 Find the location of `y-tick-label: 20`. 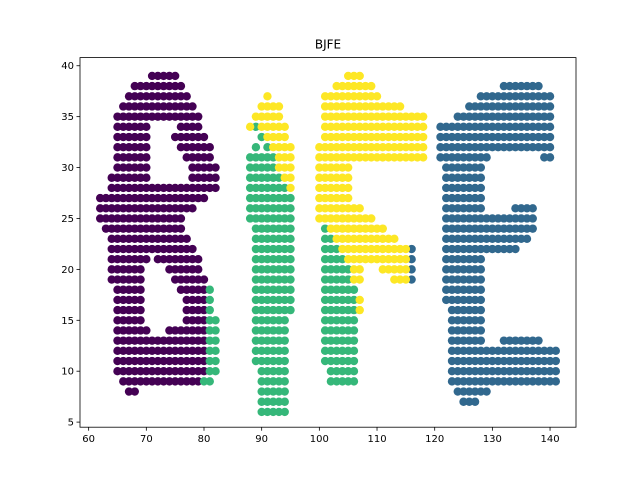

y-tick-label: 20 is located at coordinates (67, 270).